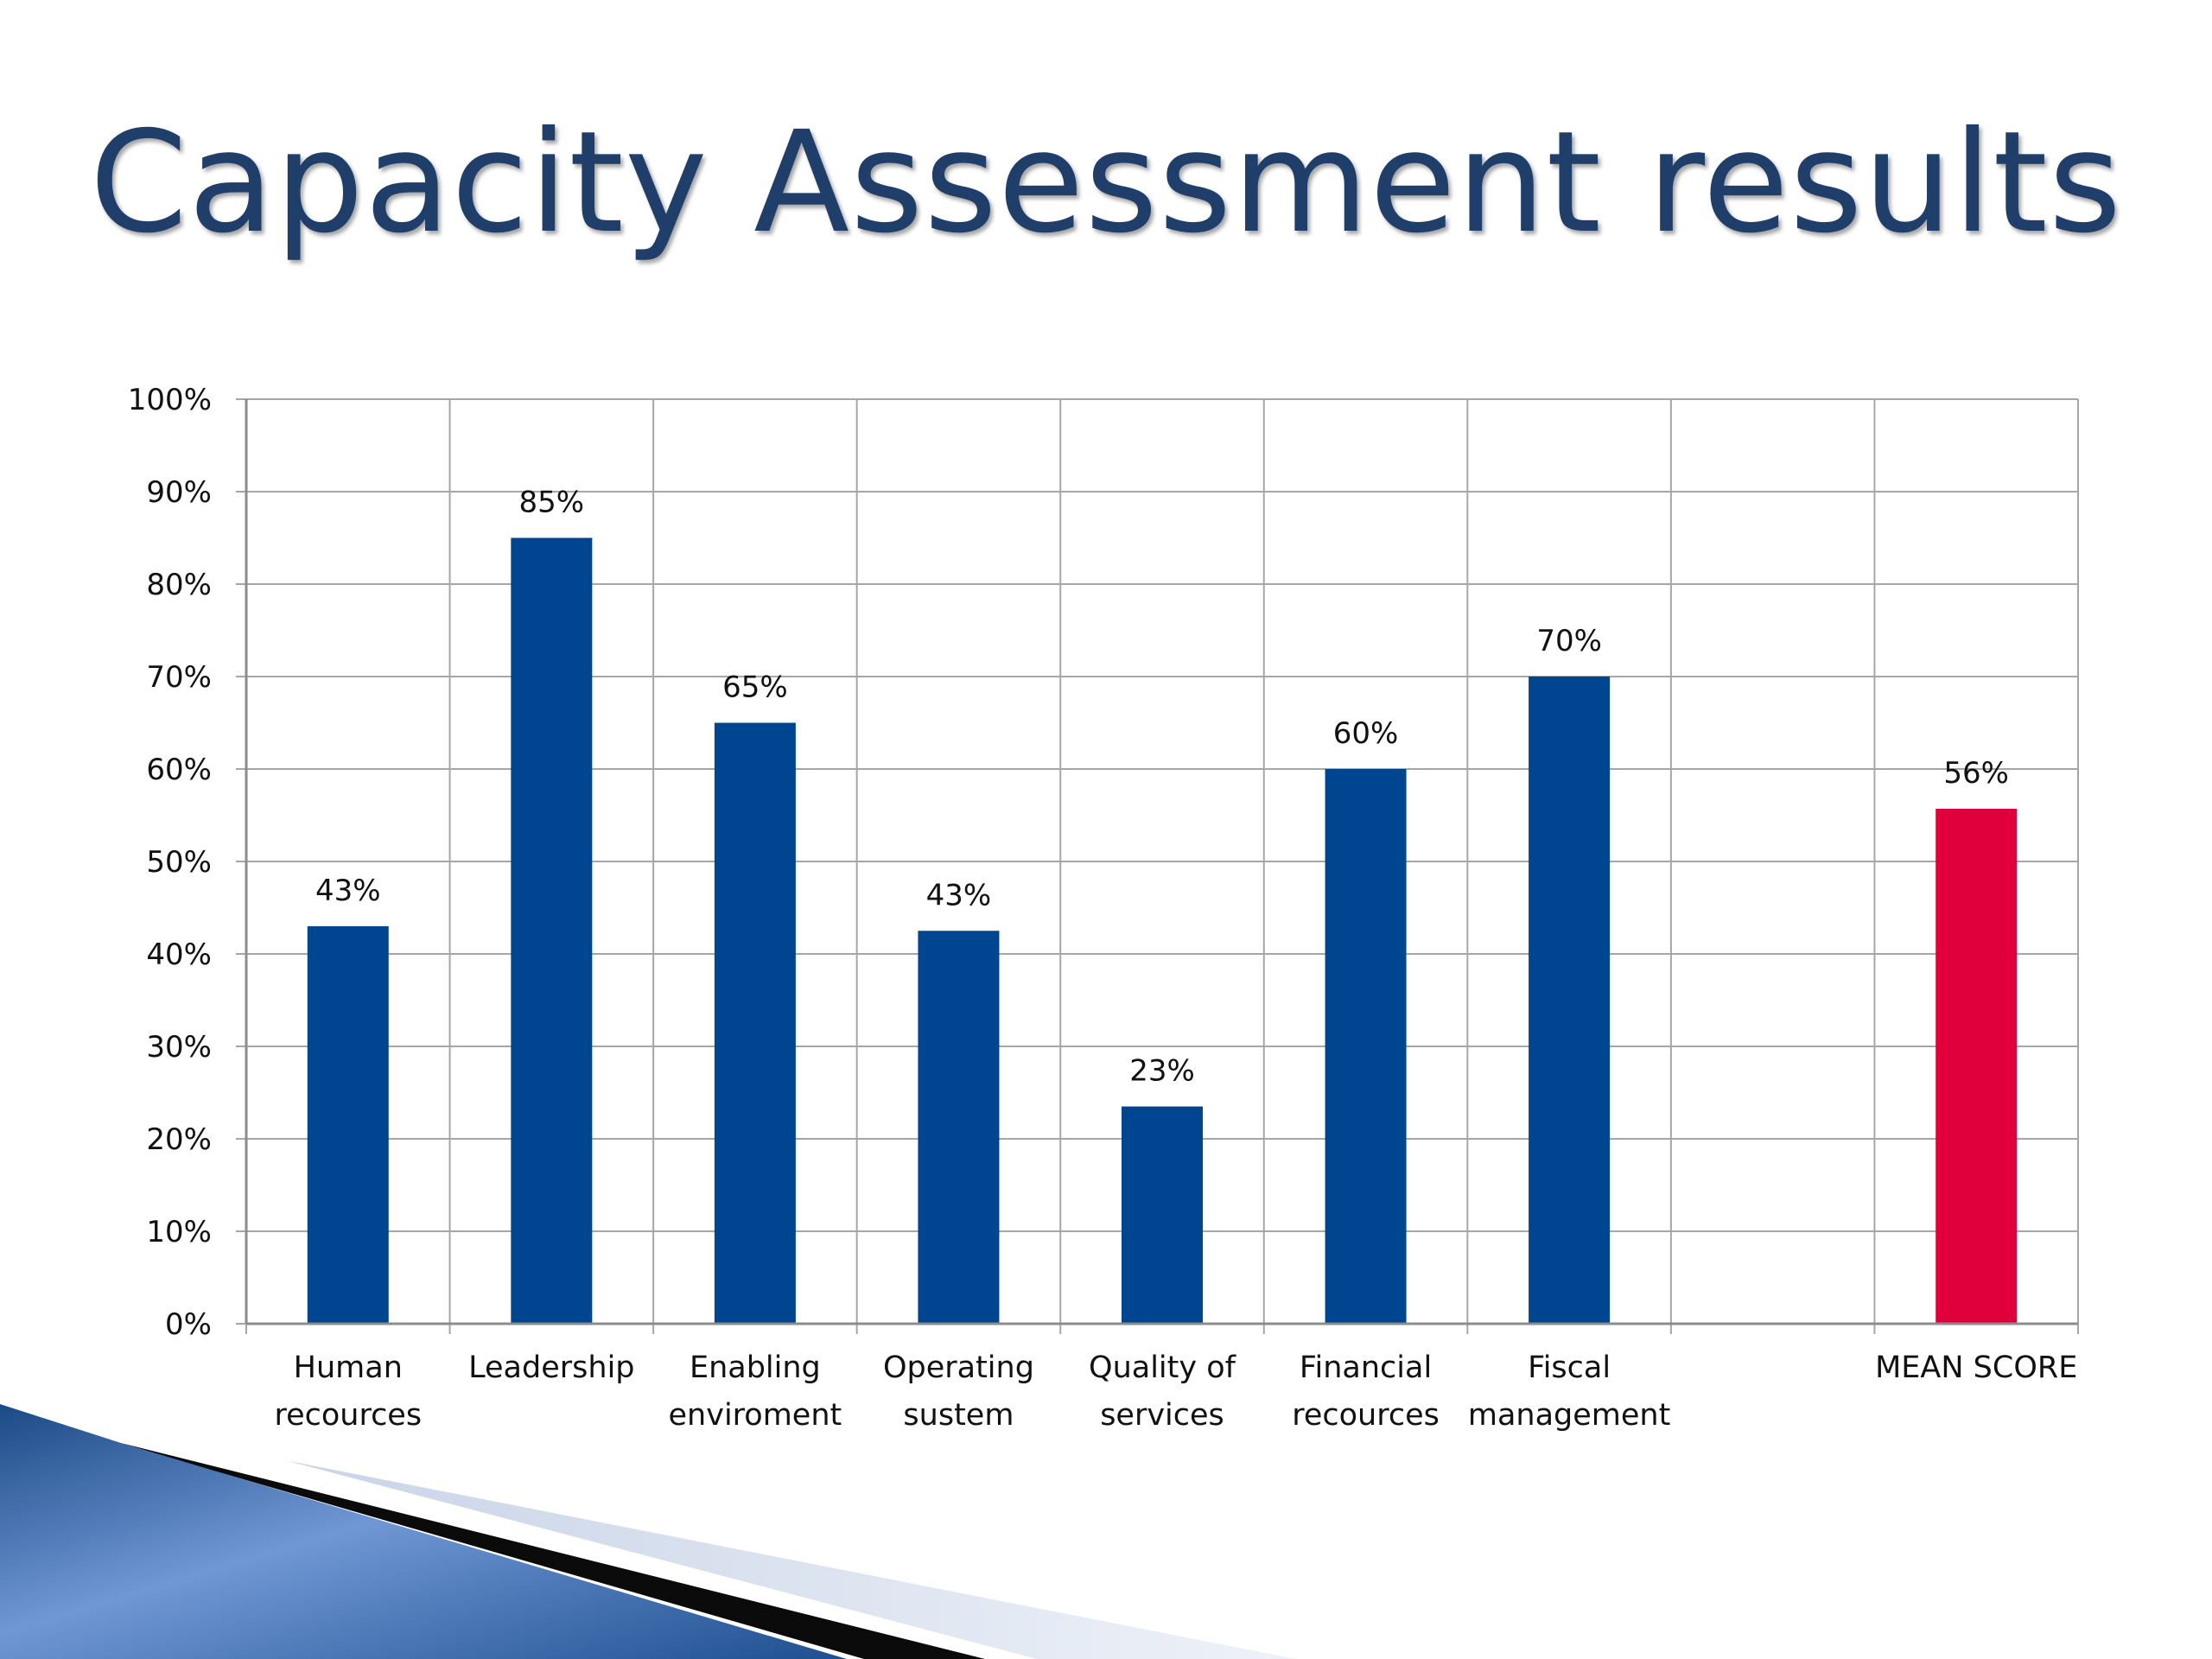 The height and width of the screenshot is (1659, 2212). Describe the element at coordinates (179, 677) in the screenshot. I see `y-tick-label: 70%` at that location.